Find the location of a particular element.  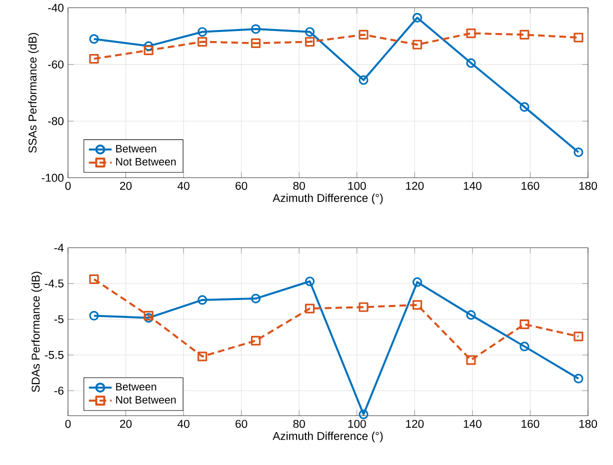

y-tick-label: -80 is located at coordinates (56, 121).